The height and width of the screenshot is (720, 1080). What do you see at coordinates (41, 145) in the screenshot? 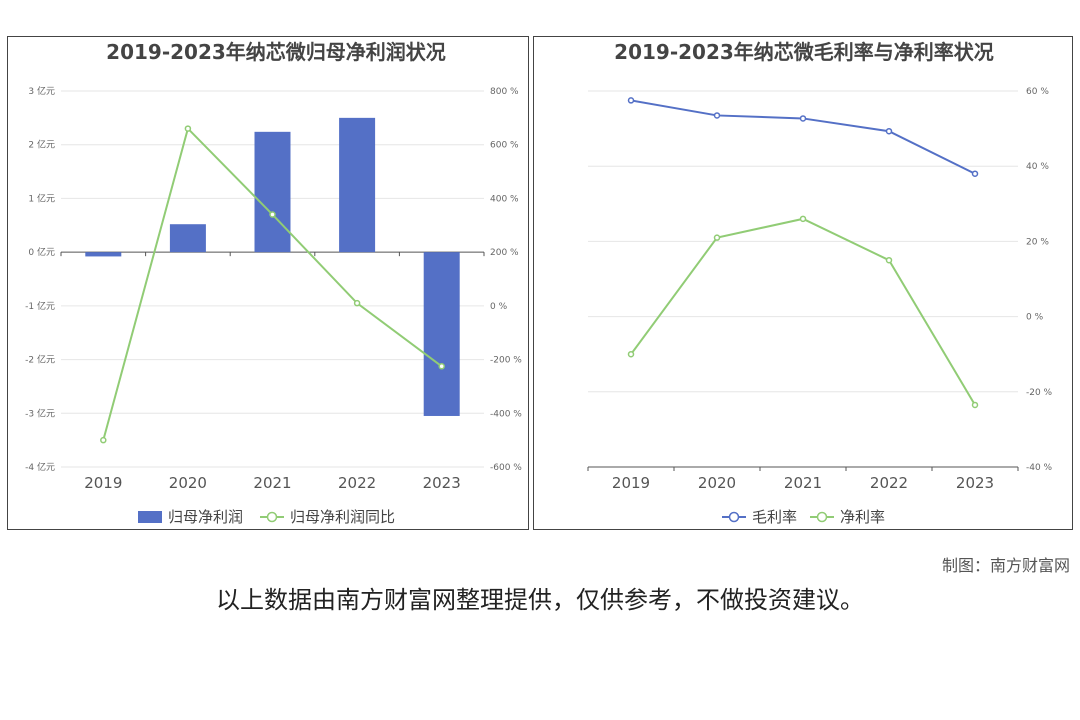
I see `left-axis-tick-label: 2 亿元` at bounding box center [41, 145].